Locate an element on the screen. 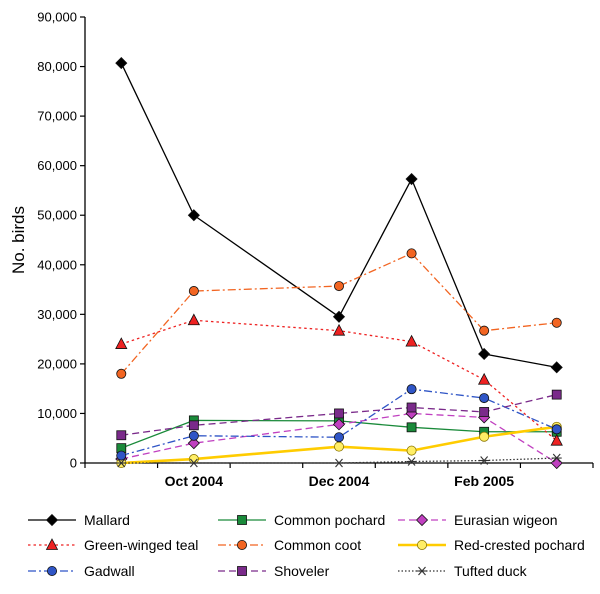 This screenshot has height=594, width=600. legend-item: Green-winged teal is located at coordinates (113, 545).